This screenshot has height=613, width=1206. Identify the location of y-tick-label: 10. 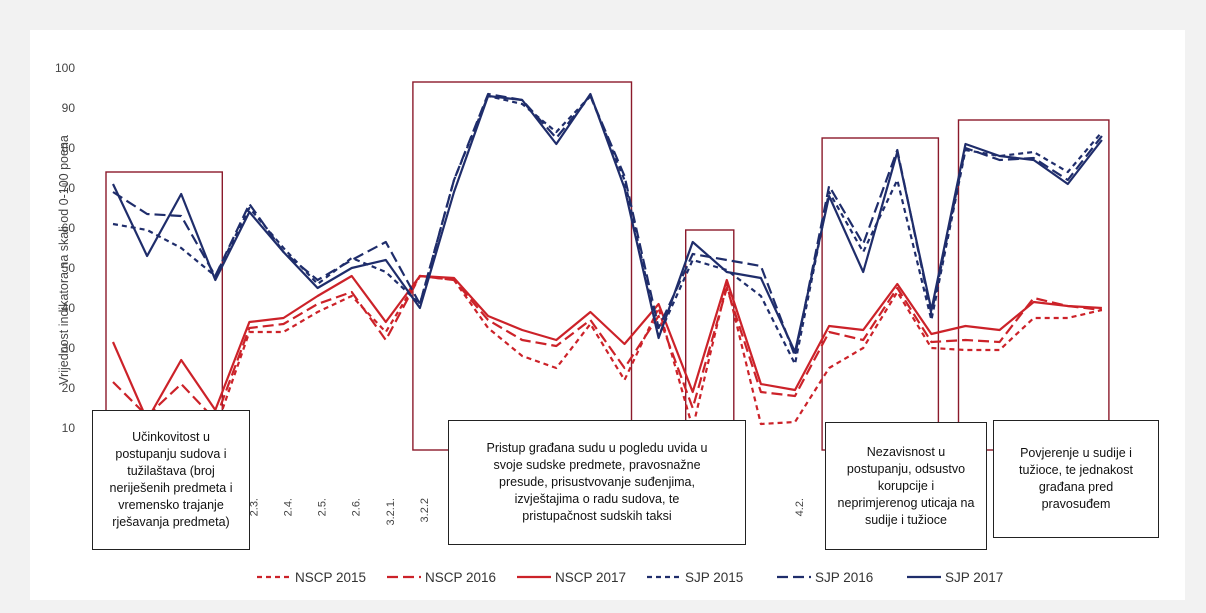
(69, 428).